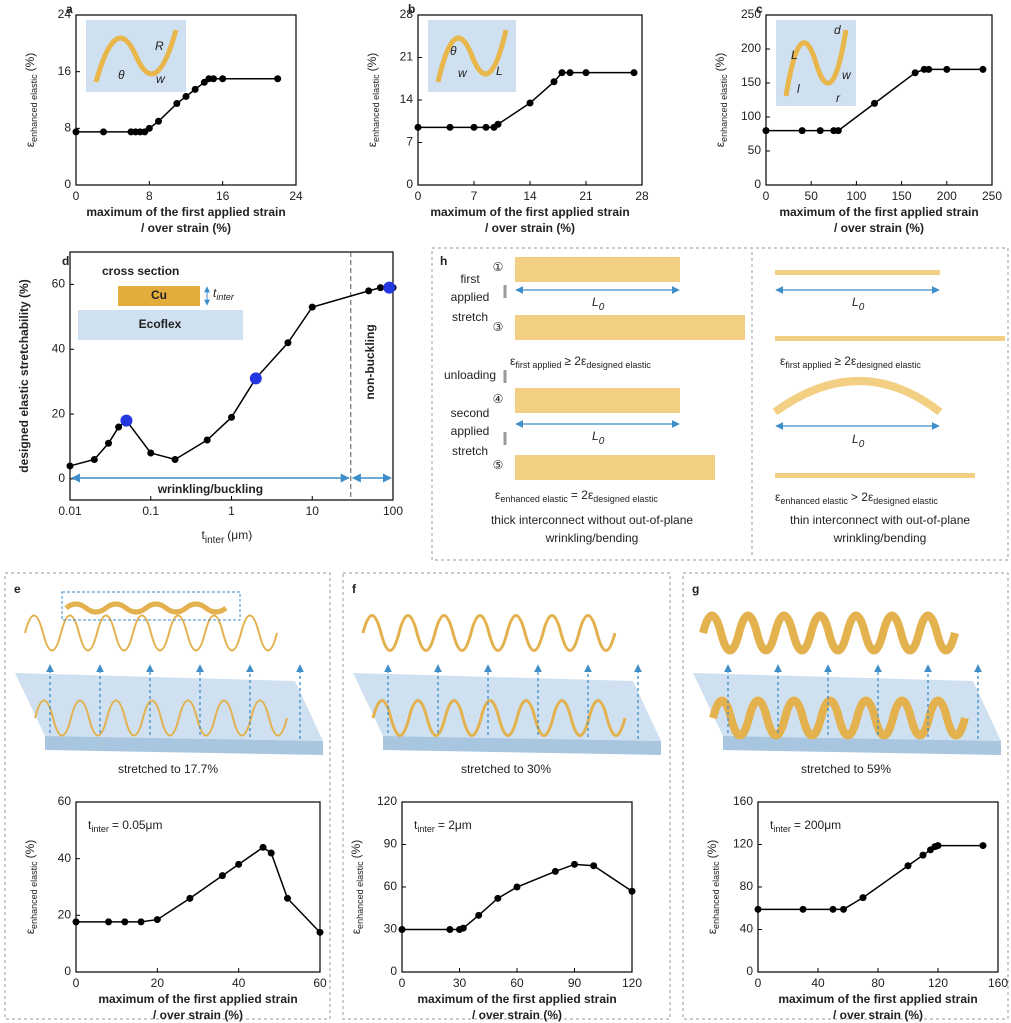 The width and height of the screenshot is (1011, 1023). I want to click on y-tick-label: 50, so click(755, 150).